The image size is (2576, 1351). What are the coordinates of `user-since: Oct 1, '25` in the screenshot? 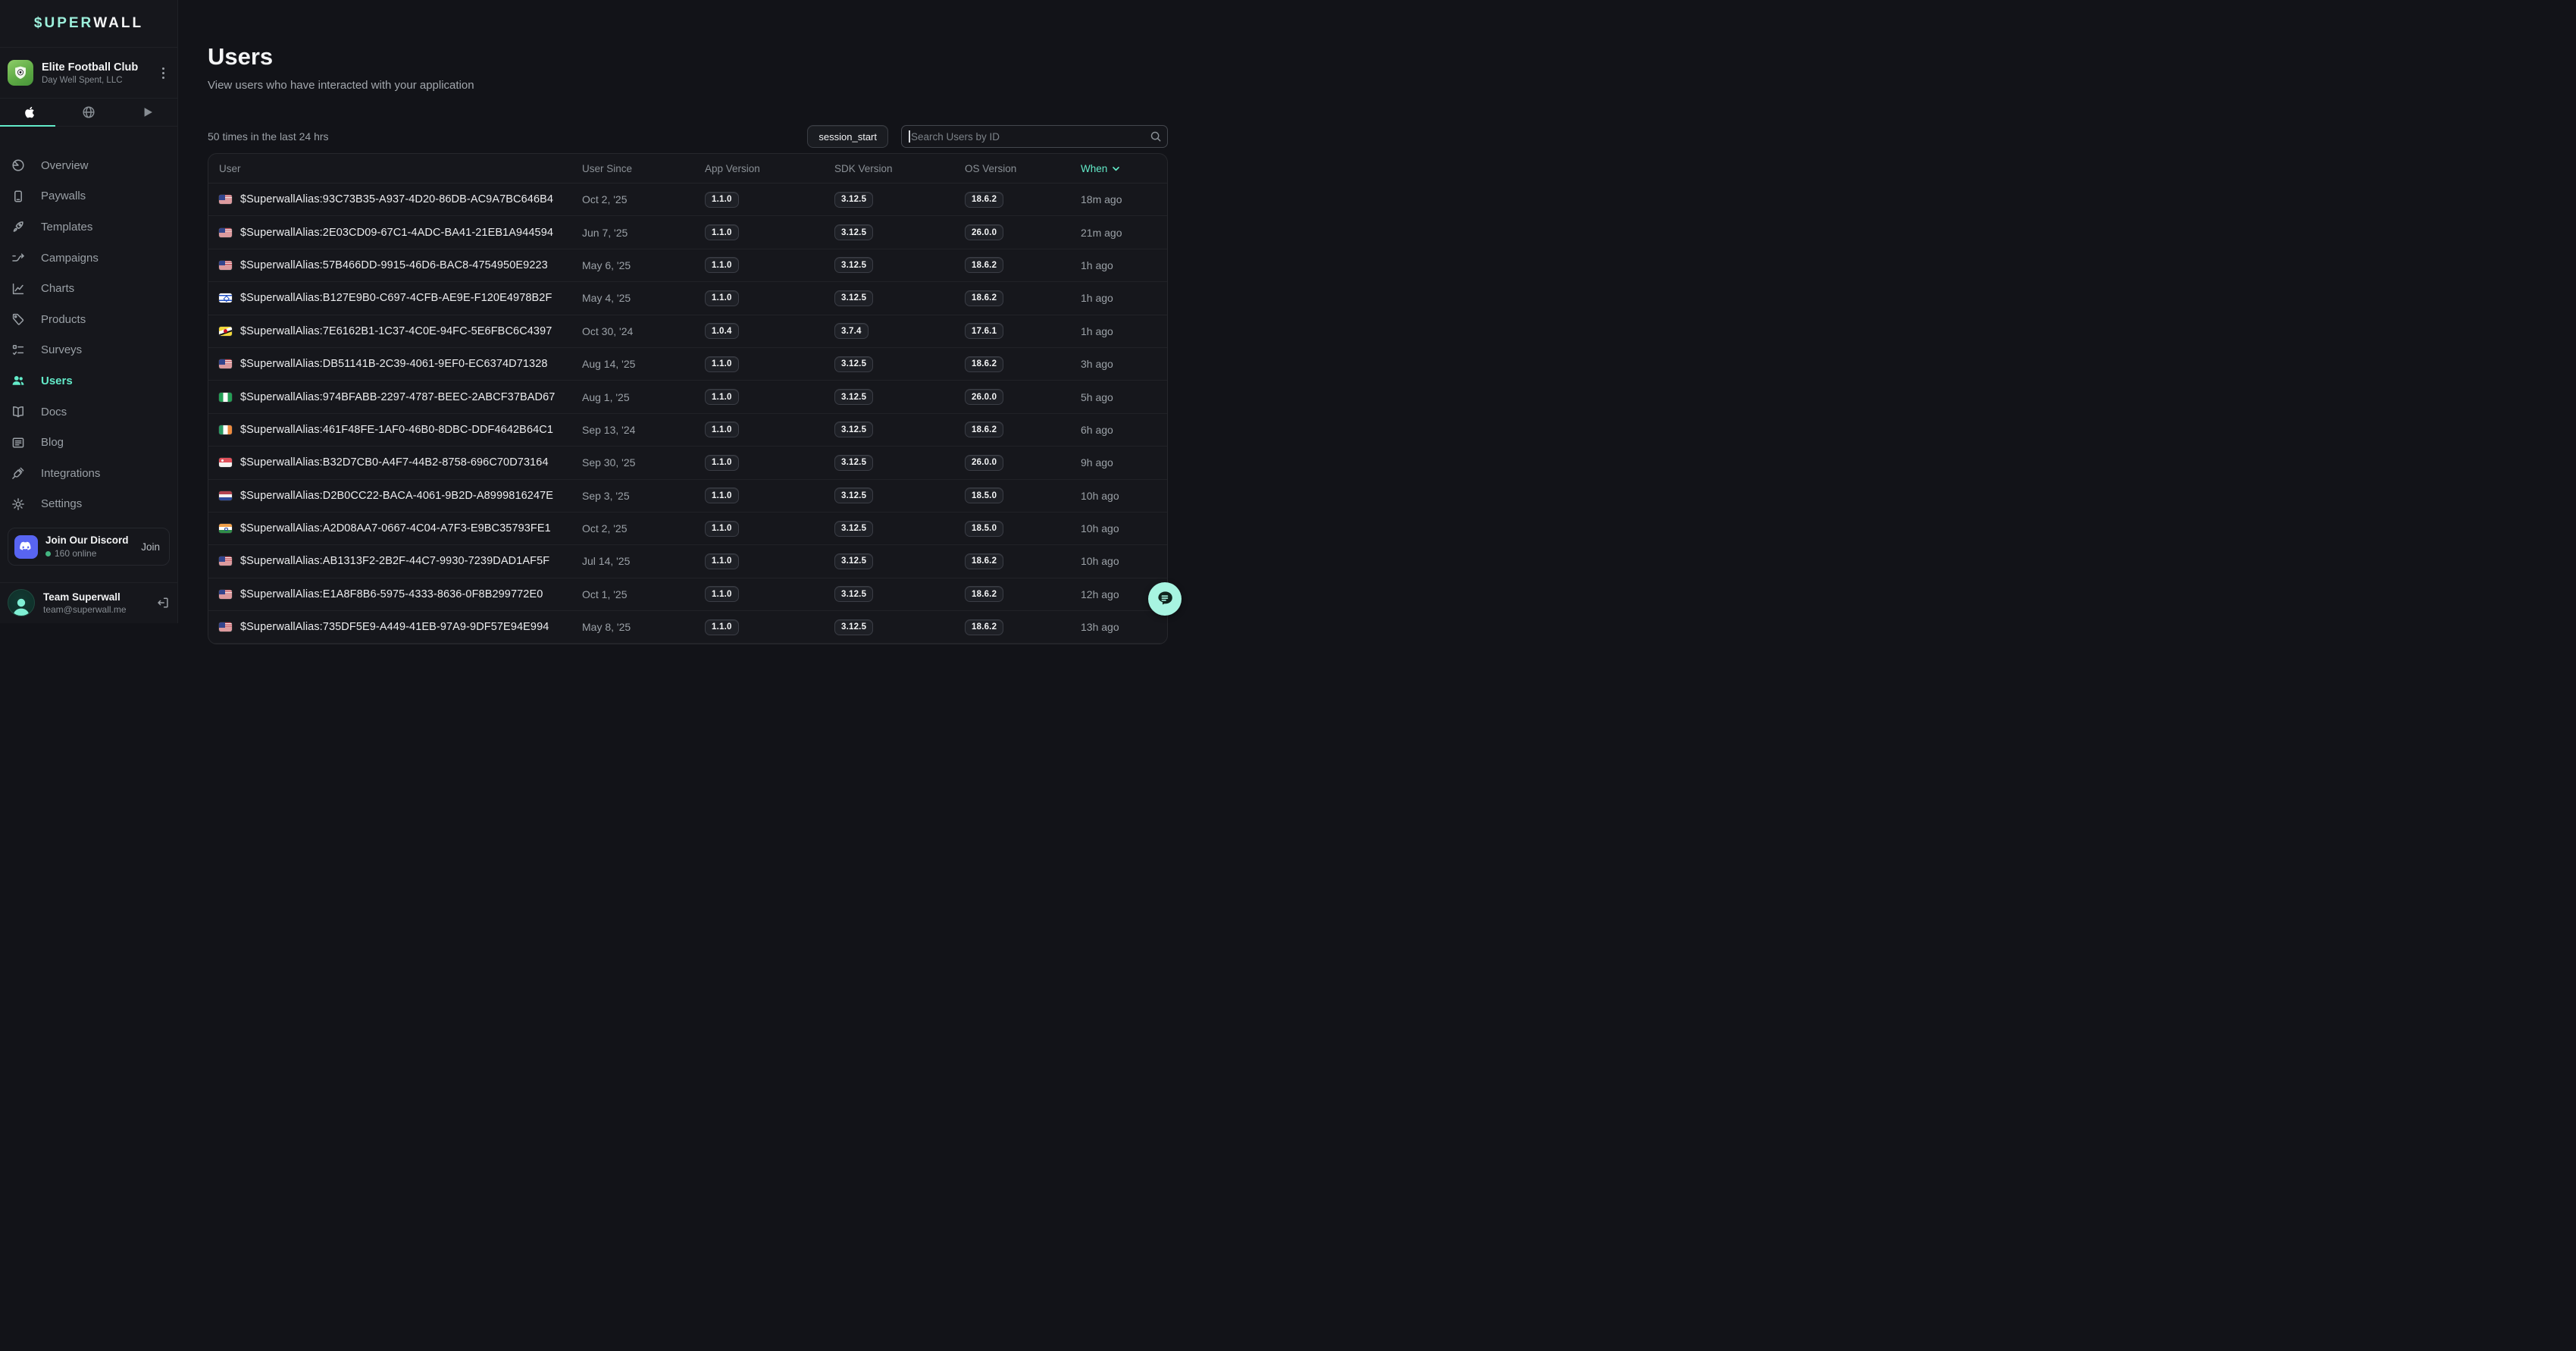 It's located at (605, 594).